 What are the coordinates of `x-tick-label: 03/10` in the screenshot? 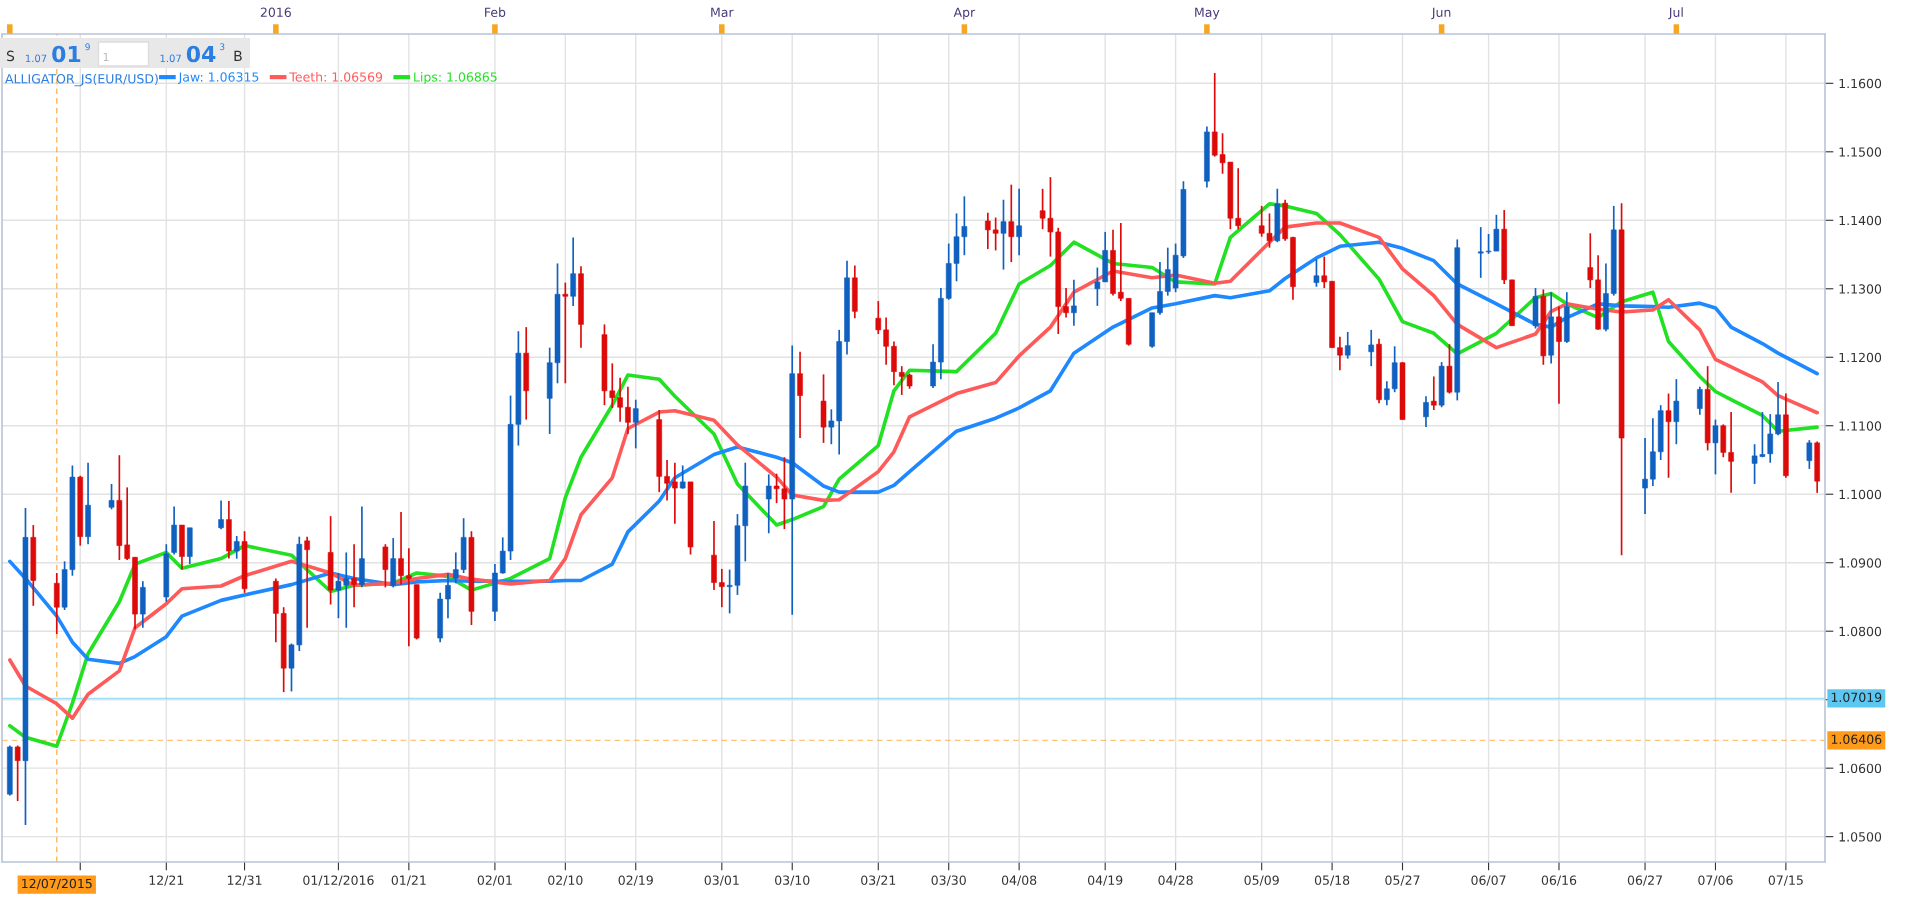 It's located at (792, 880).